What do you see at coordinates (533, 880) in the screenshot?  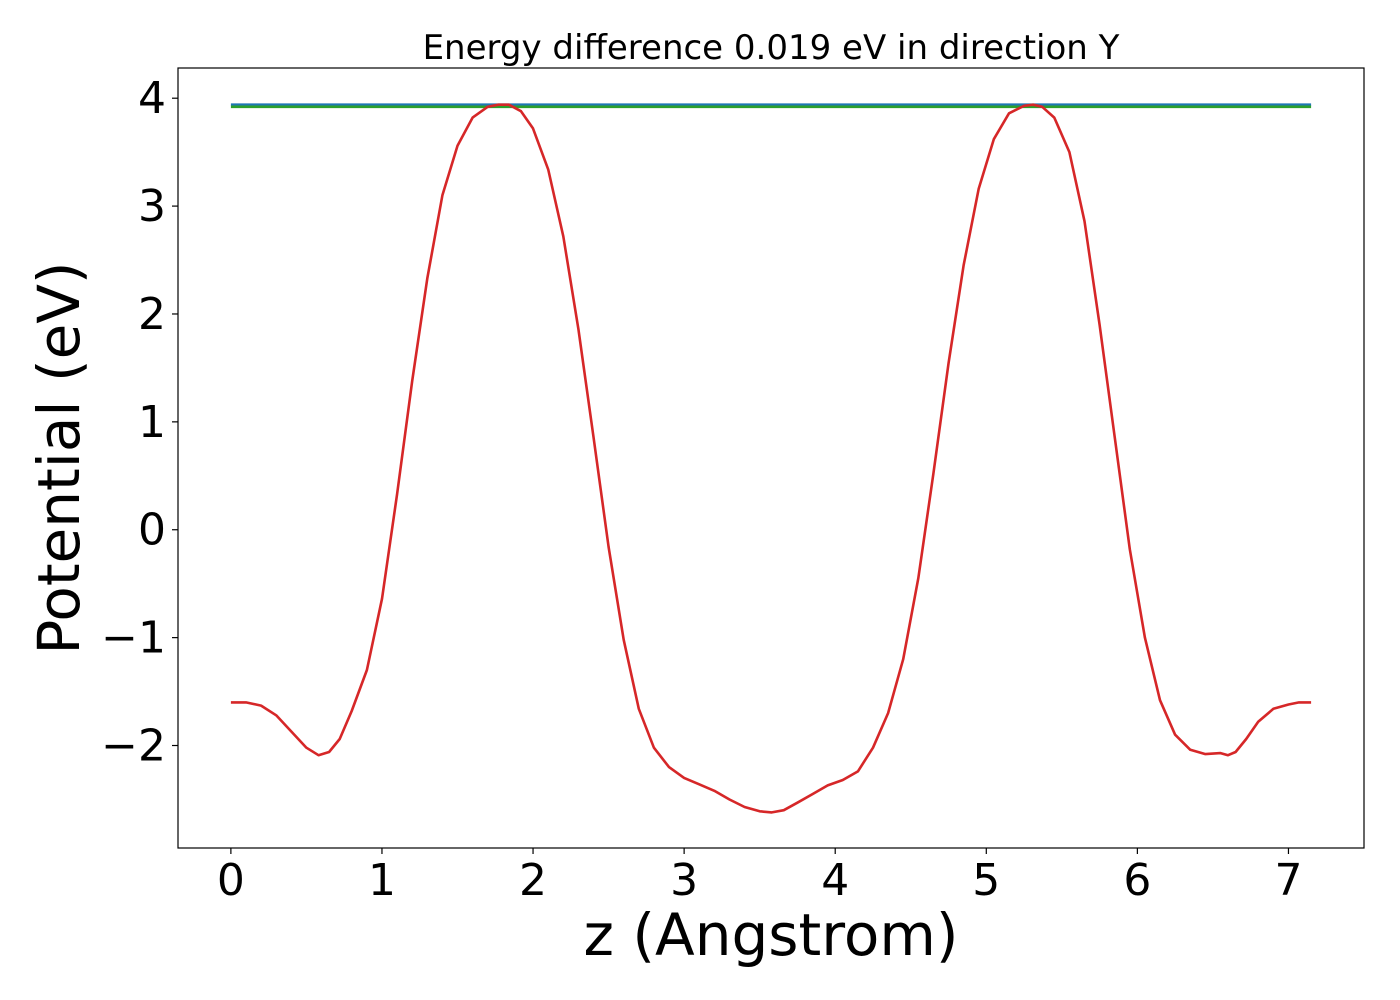 I see `x-tick-label: 2` at bounding box center [533, 880].